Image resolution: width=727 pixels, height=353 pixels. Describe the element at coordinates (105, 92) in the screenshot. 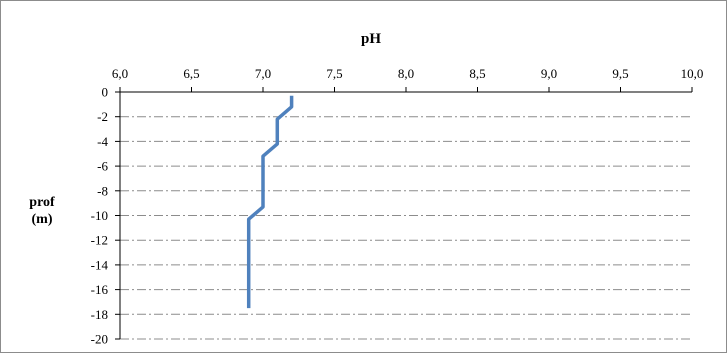

I see `y-tick-label-0: 0` at that location.